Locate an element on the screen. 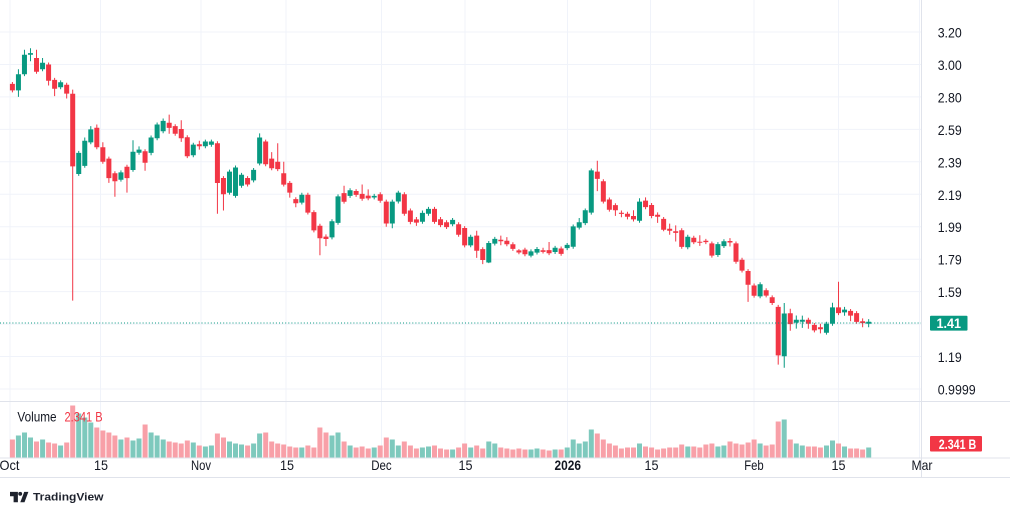 Image resolution: width=1010 pixels, height=515 pixels. svg-text: Mar is located at coordinates (922, 465).